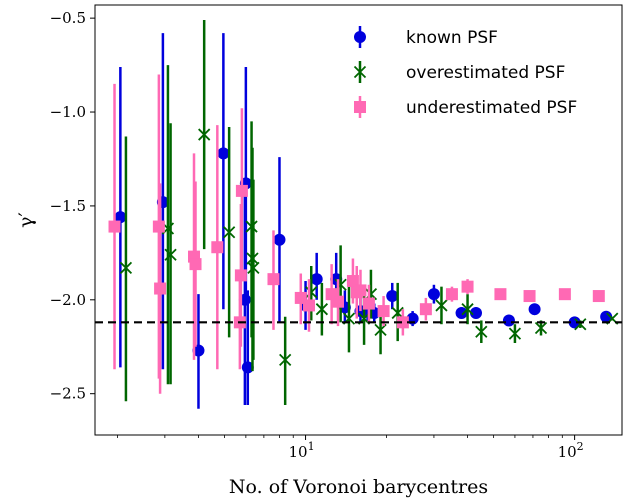  I want to click on legend-label: overestimated PSF, so click(485, 73).